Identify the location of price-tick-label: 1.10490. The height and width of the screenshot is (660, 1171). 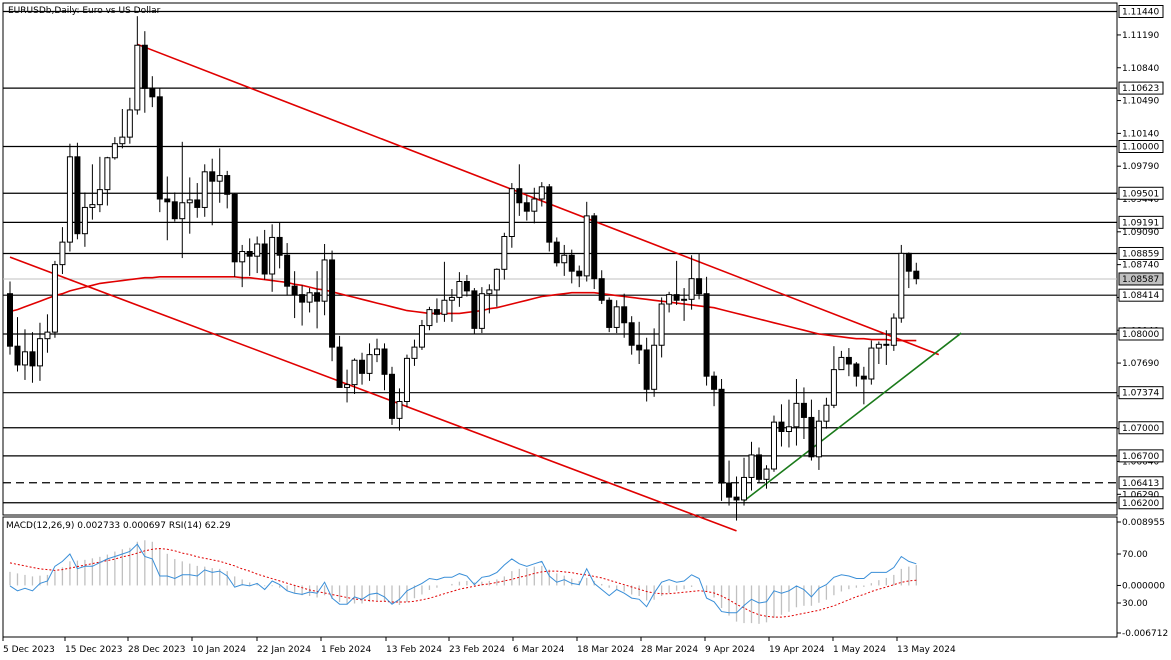
(1140, 102).